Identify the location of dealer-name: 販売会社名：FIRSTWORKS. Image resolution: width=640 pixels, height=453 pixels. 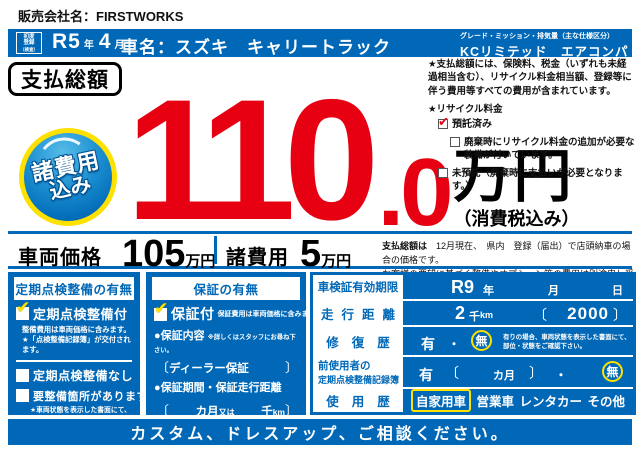
(101, 16).